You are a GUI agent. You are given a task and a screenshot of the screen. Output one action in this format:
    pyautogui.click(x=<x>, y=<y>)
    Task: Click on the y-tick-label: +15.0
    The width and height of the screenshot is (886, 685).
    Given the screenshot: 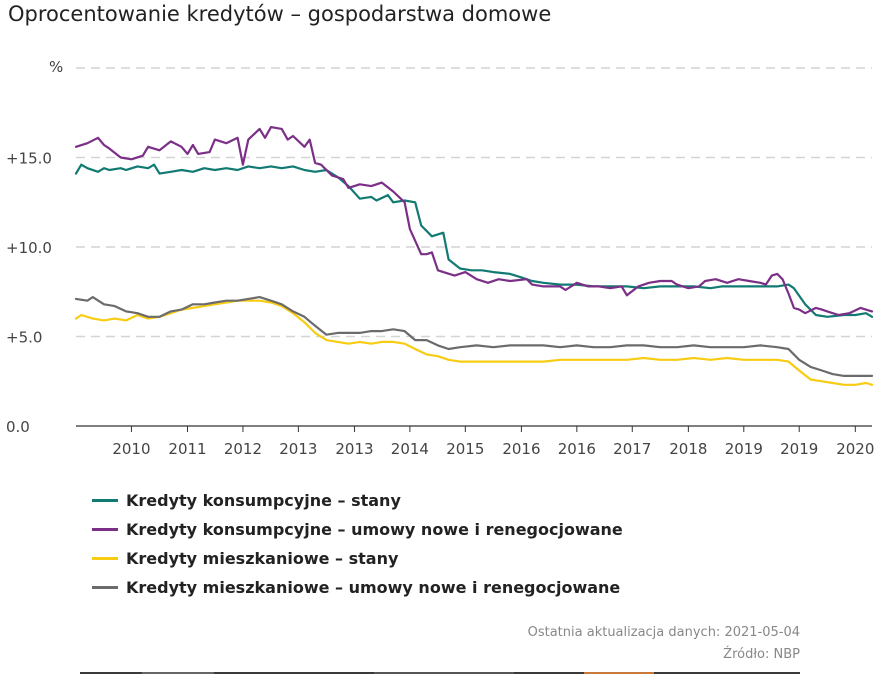 What is the action you would take?
    pyautogui.click(x=29, y=159)
    